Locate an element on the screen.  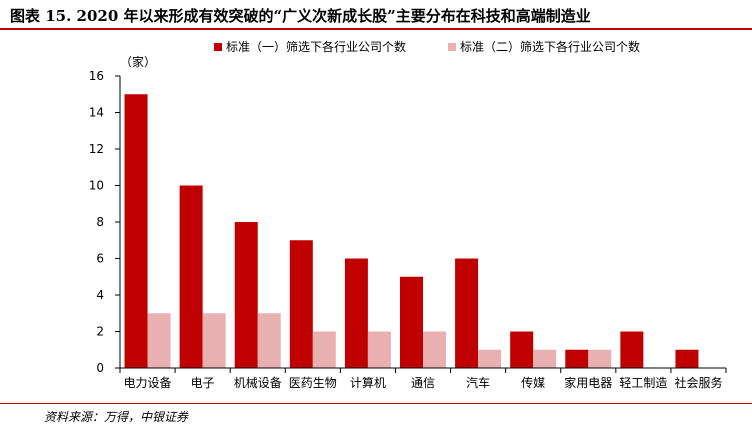
y-tick-label: 4 is located at coordinates (100, 295).